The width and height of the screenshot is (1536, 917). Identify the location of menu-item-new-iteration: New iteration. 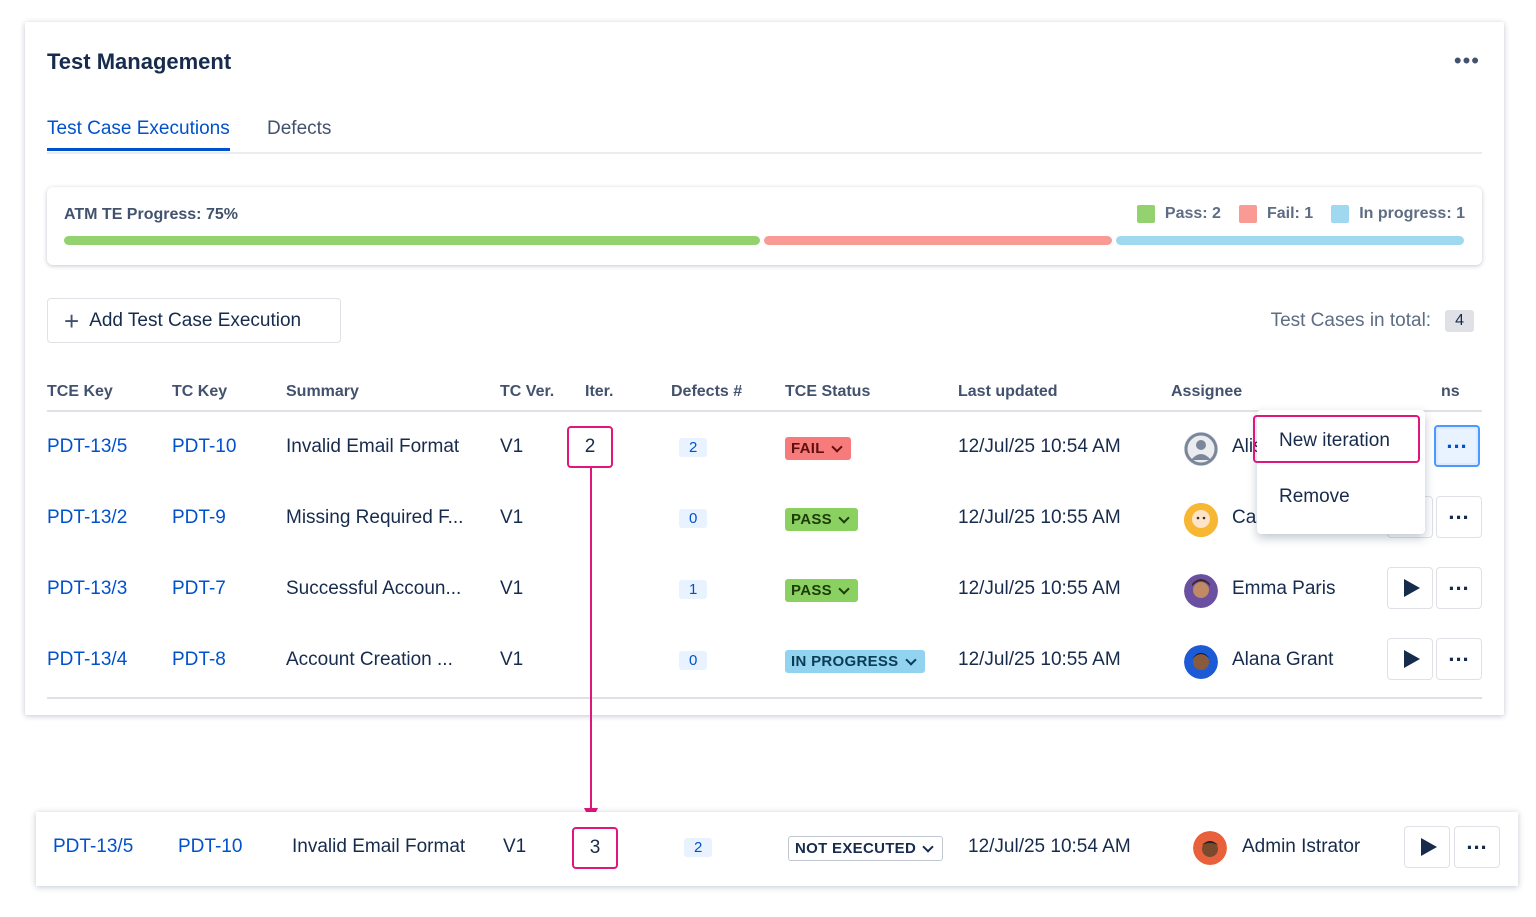
(1334, 440).